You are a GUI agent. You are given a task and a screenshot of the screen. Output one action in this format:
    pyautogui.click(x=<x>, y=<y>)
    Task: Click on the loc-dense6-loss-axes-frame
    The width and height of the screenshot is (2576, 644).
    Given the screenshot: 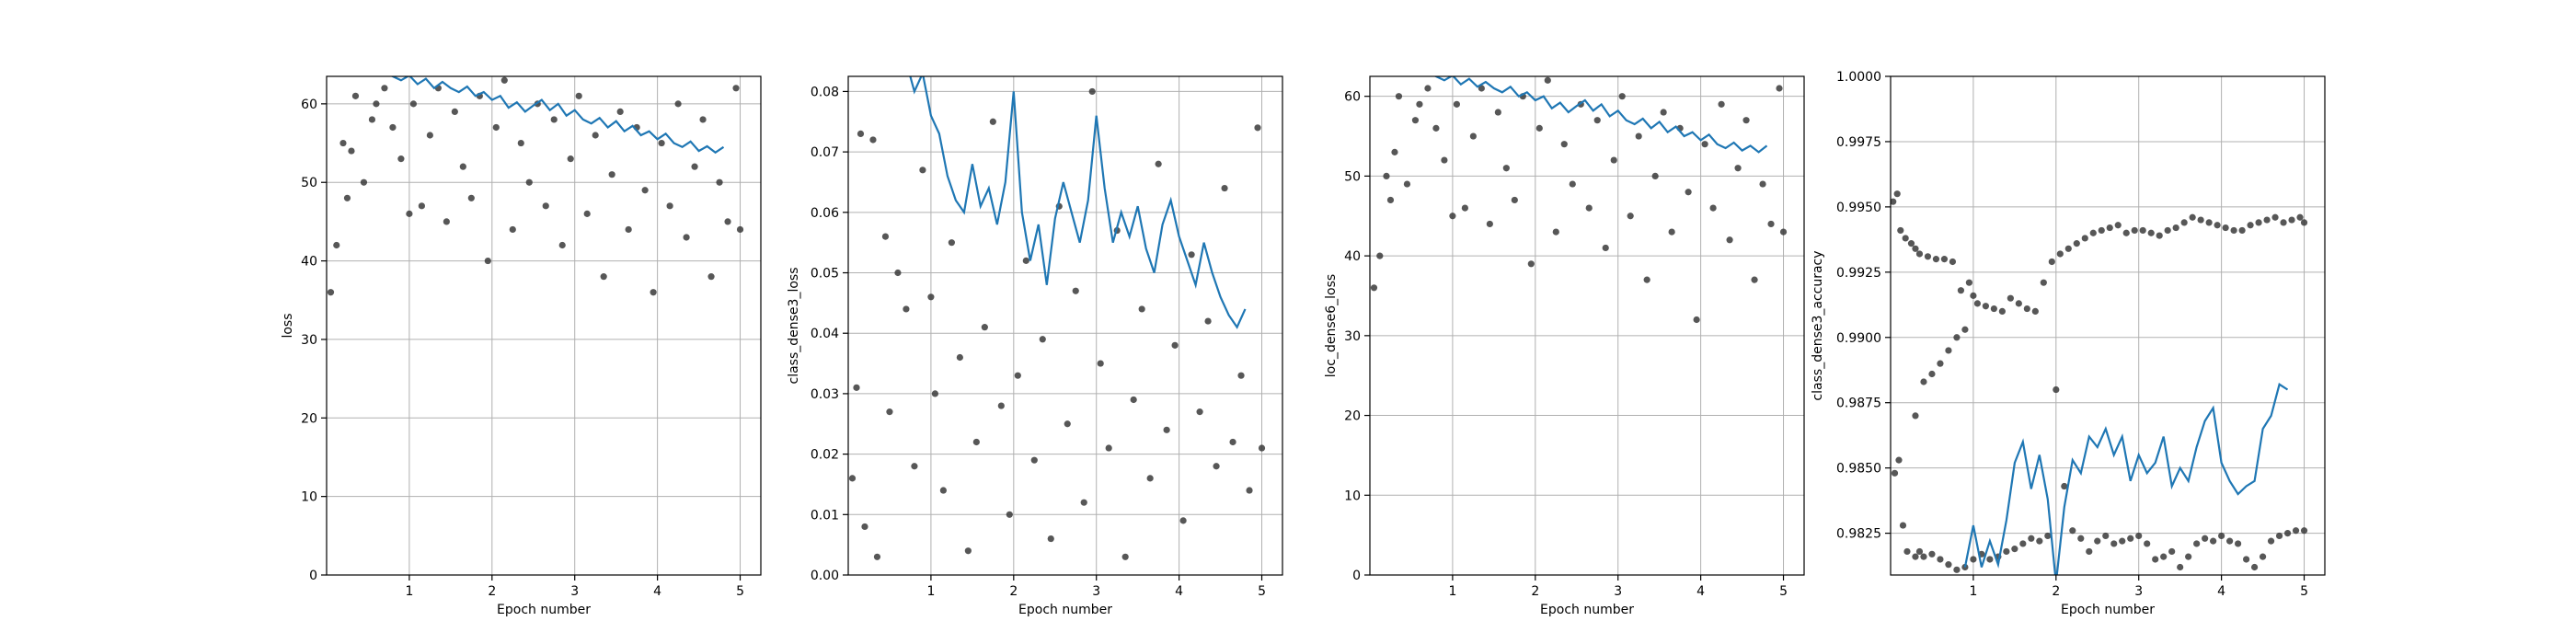 What is the action you would take?
    pyautogui.click(x=1587, y=325)
    